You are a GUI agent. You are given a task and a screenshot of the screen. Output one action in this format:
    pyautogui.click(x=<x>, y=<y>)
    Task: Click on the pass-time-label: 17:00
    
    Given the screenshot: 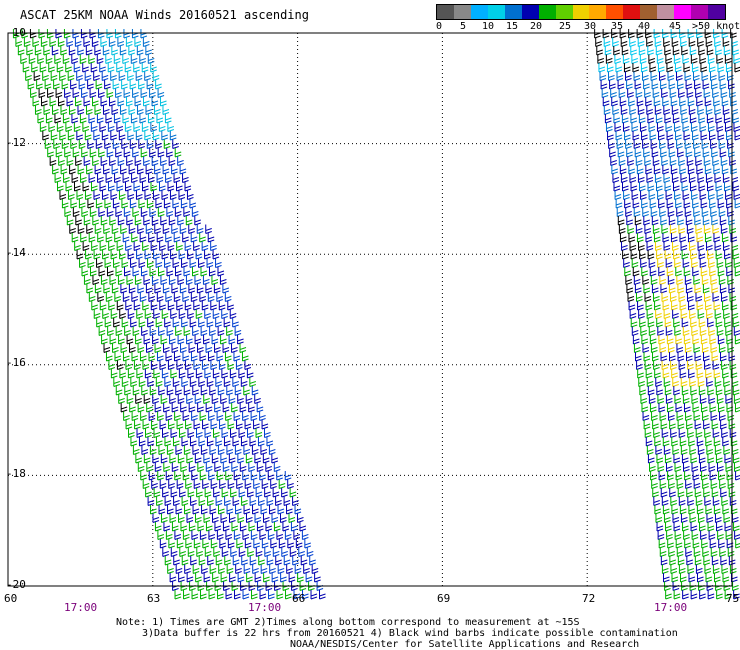 What is the action you would take?
    pyautogui.click(x=81, y=607)
    